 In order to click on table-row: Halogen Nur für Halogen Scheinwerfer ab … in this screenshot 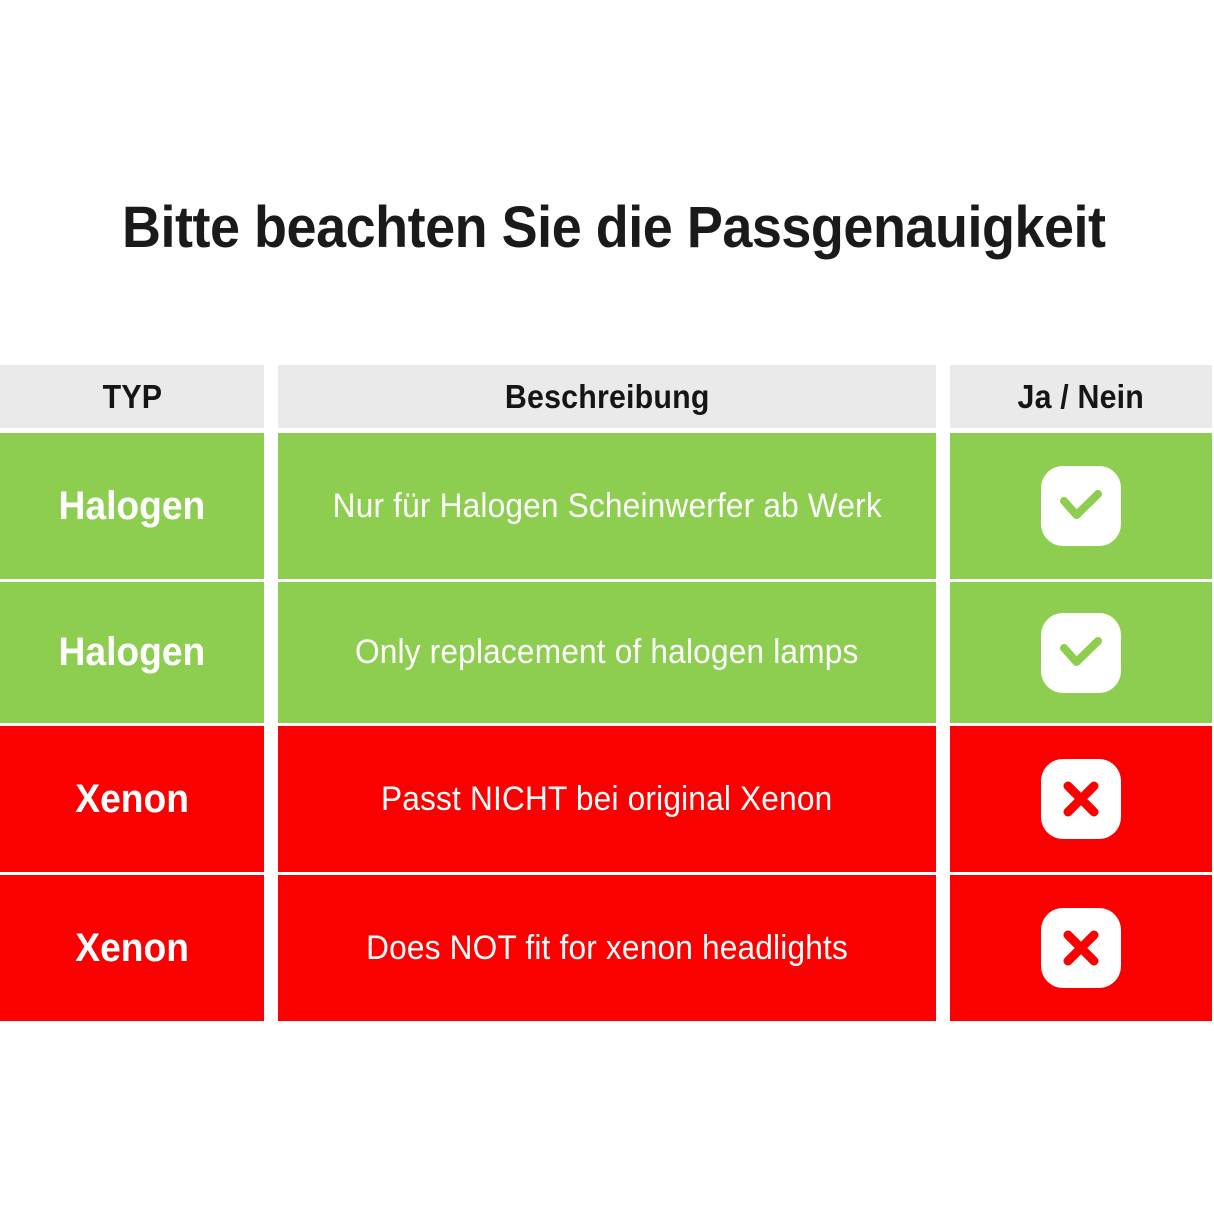, I will do `click(606, 506)`.